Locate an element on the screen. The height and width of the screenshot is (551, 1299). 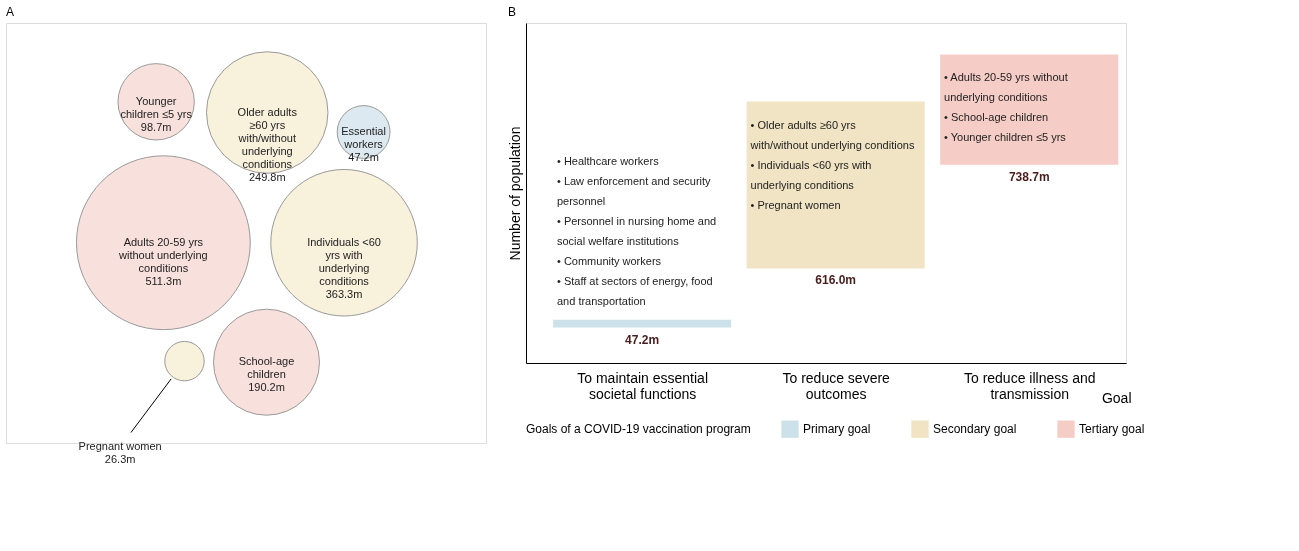
text: • Adults 20-59 yrs without underlying conditions is located at coordinates (1006, 87).